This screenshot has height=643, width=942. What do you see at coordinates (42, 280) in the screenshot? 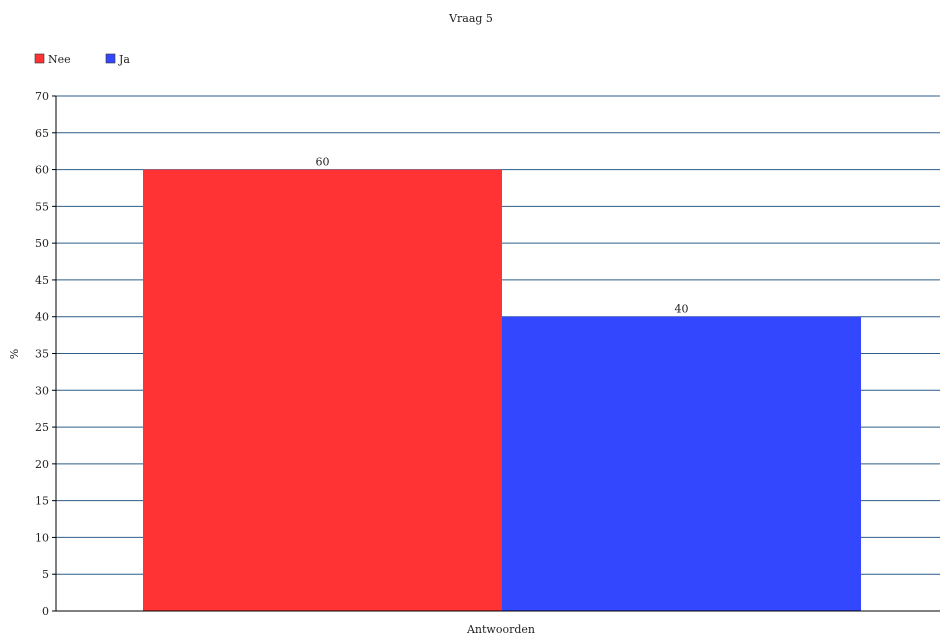
I see `y-tick-label: 45` at bounding box center [42, 280].